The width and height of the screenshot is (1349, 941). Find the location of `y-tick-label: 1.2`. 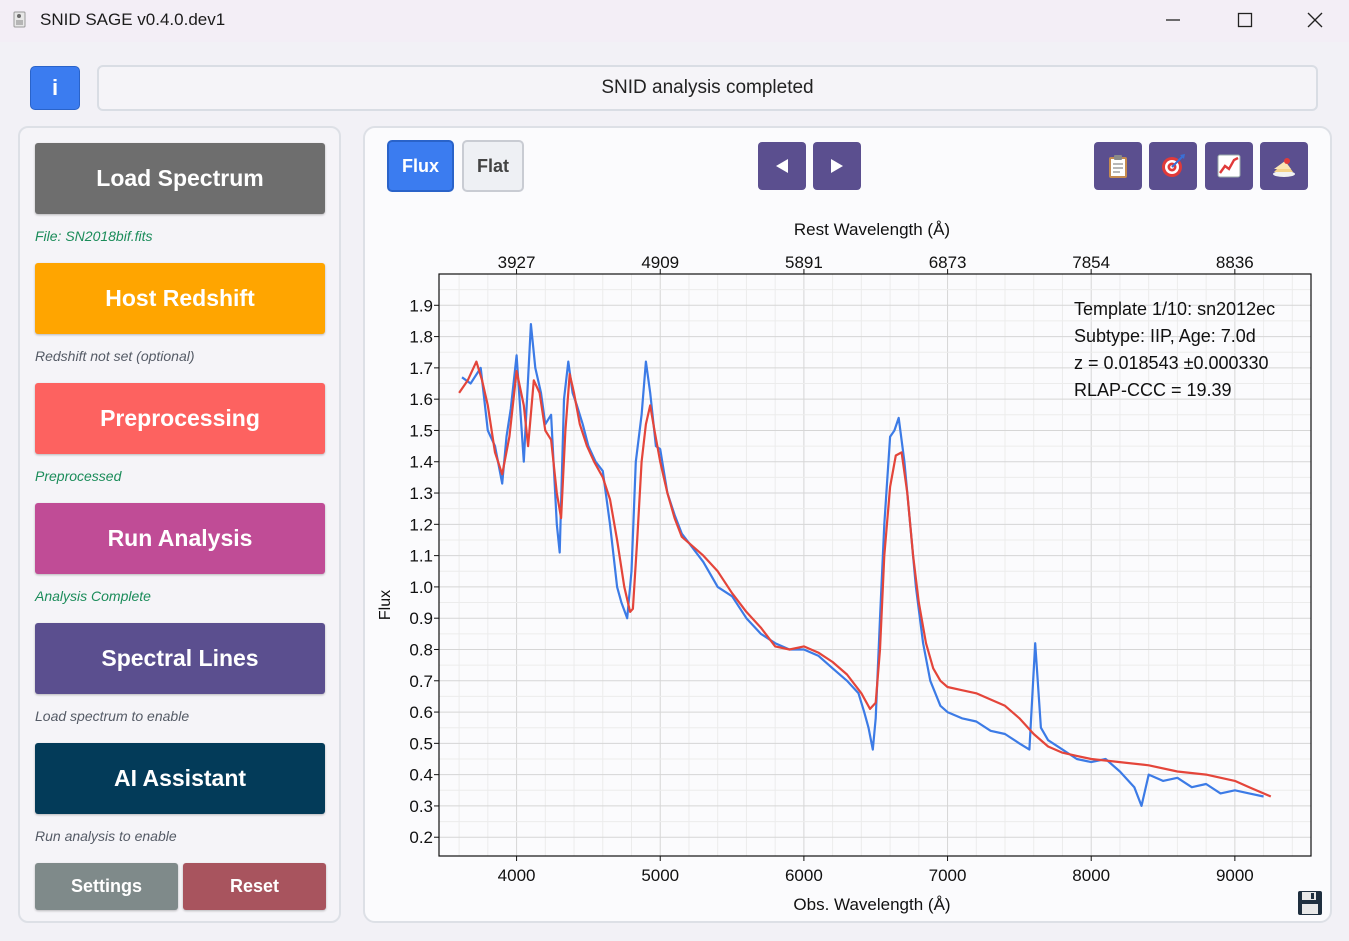

y-tick-label: 1.2 is located at coordinates (421, 524).